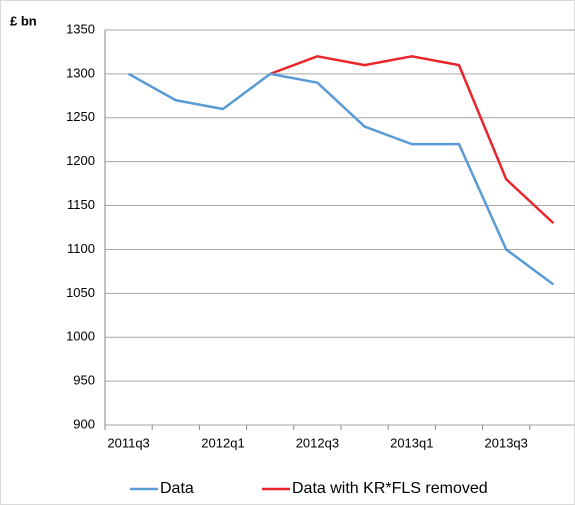 The height and width of the screenshot is (505, 575). What do you see at coordinates (80, 160) in the screenshot?
I see `y-tick-label: 1200` at bounding box center [80, 160].